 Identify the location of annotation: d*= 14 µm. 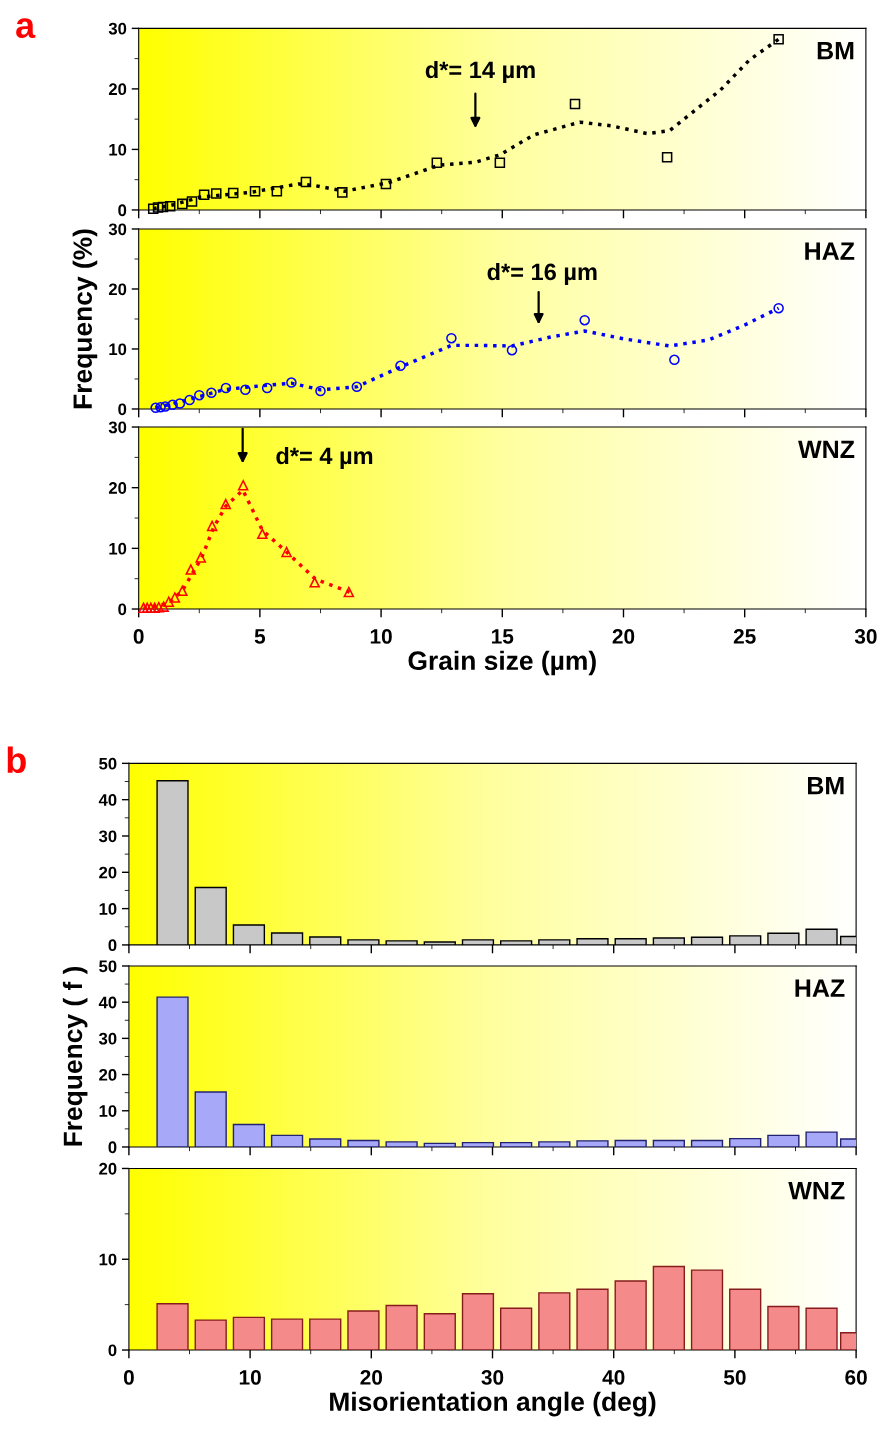
(480, 71).